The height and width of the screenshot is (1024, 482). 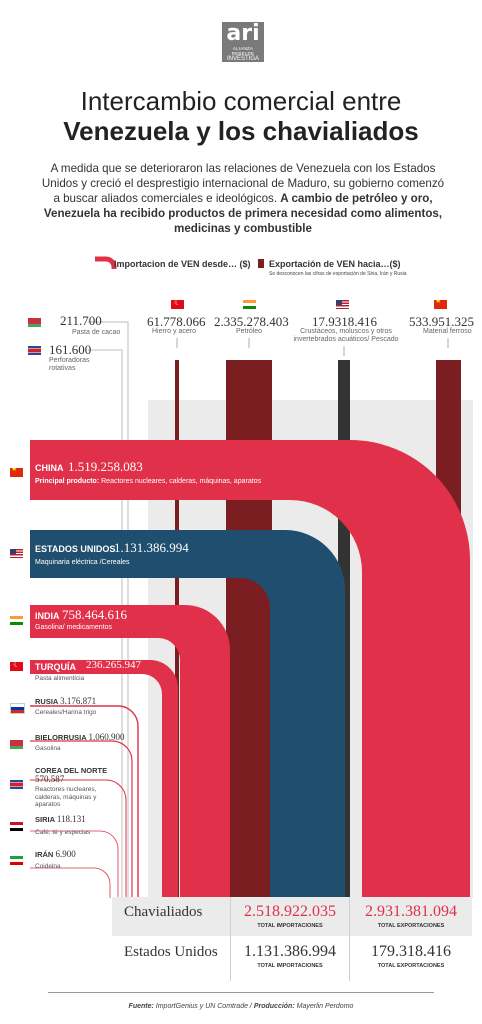 I want to click on import-product-turkey: Pasta alimenticia, so click(x=60, y=678).